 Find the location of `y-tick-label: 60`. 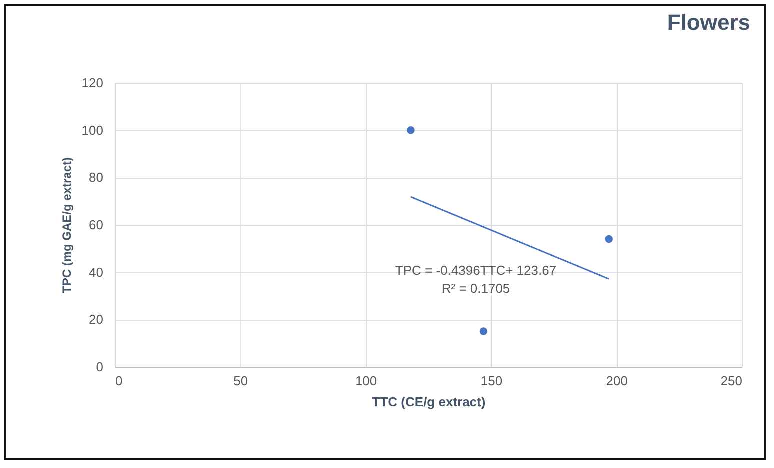

y-tick-label: 60 is located at coordinates (96, 225).